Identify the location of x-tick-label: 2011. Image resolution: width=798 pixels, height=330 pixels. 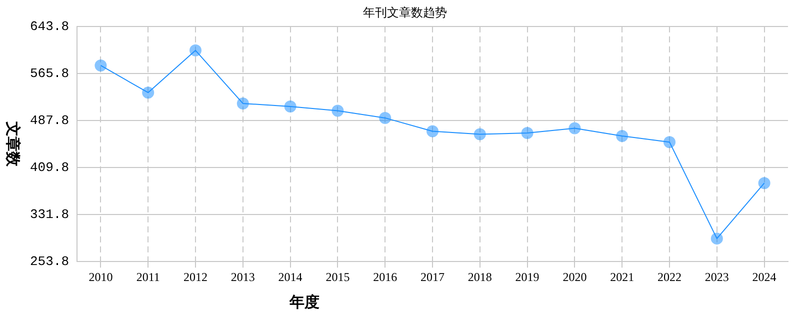
(148, 277).